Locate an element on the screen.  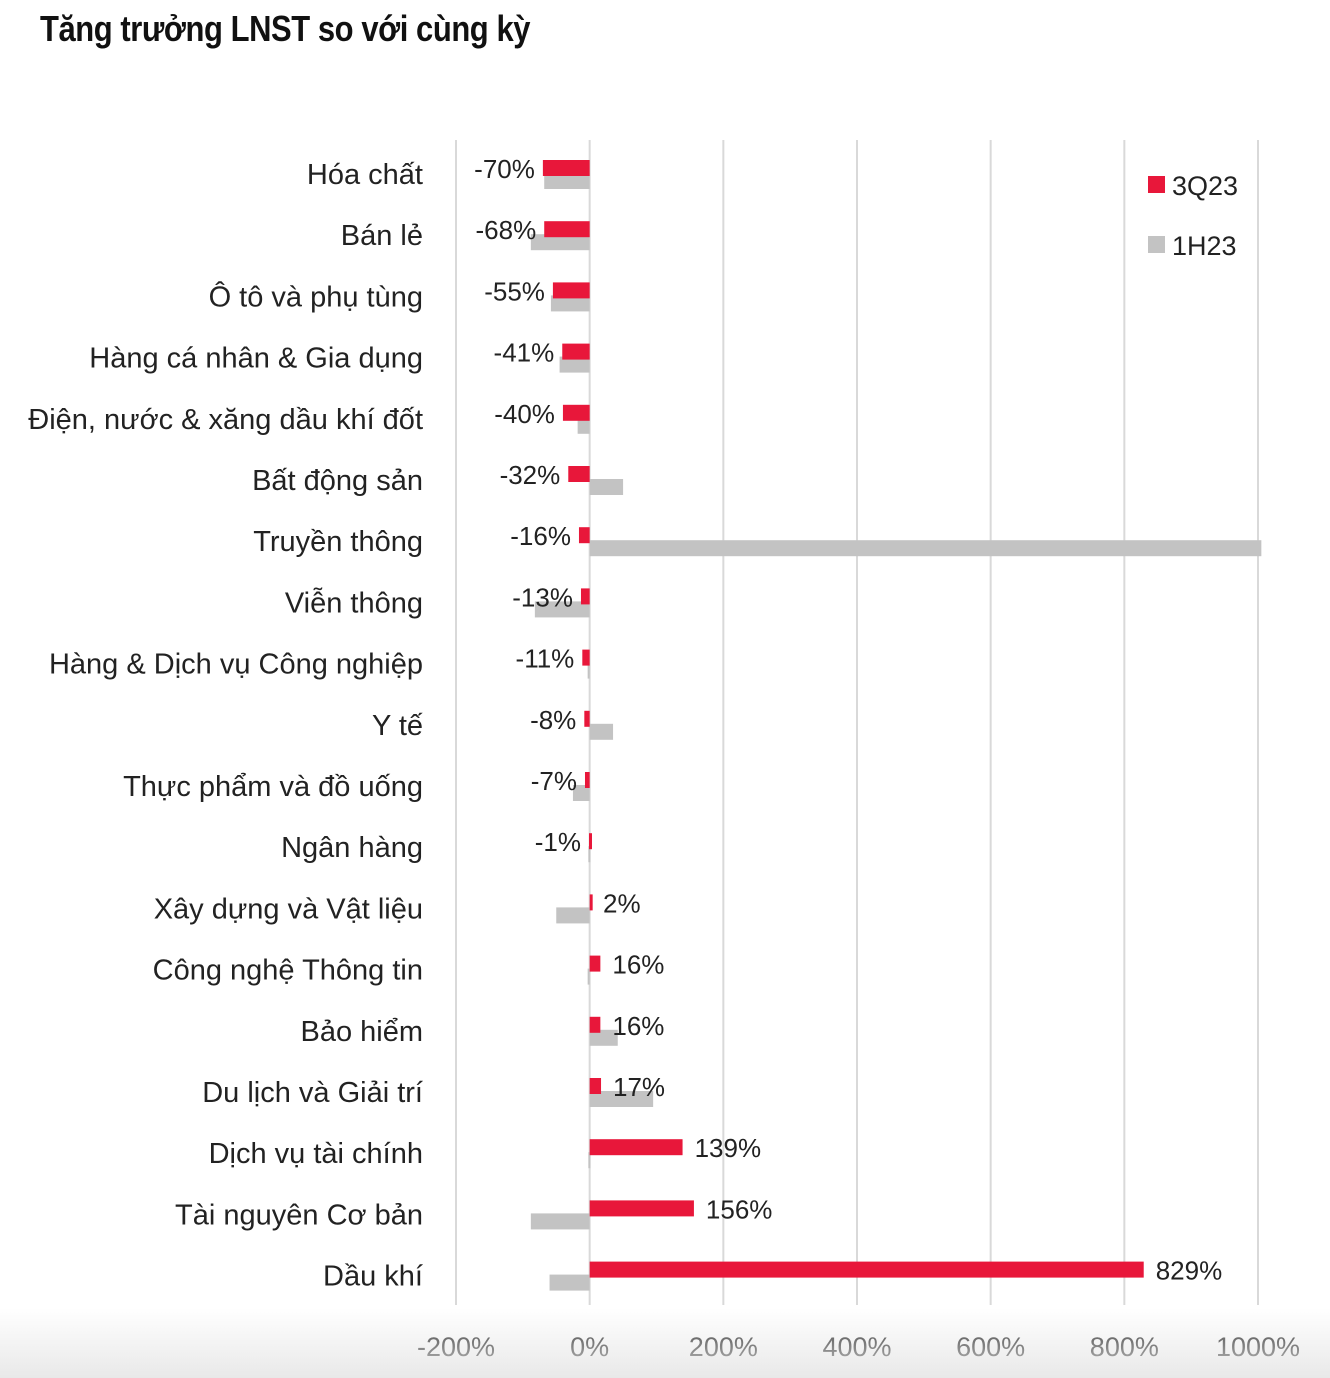
data-label: -55% is located at coordinates (514, 291).